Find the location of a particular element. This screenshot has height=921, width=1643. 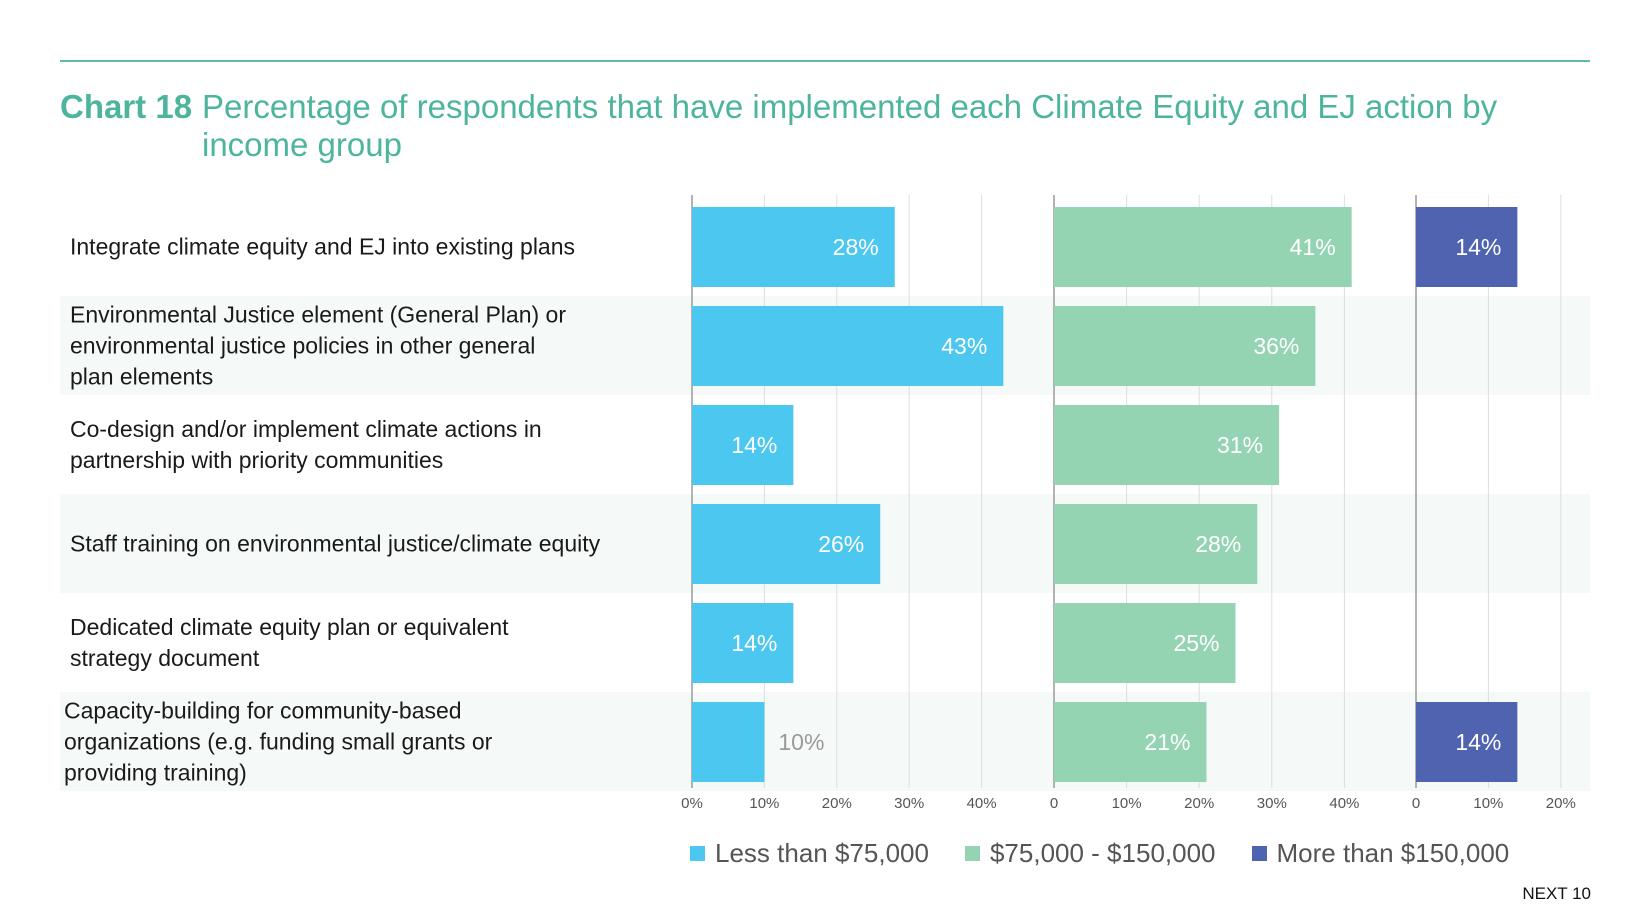

legend-item-high-income: More than $150,000 is located at coordinates (1380, 853).